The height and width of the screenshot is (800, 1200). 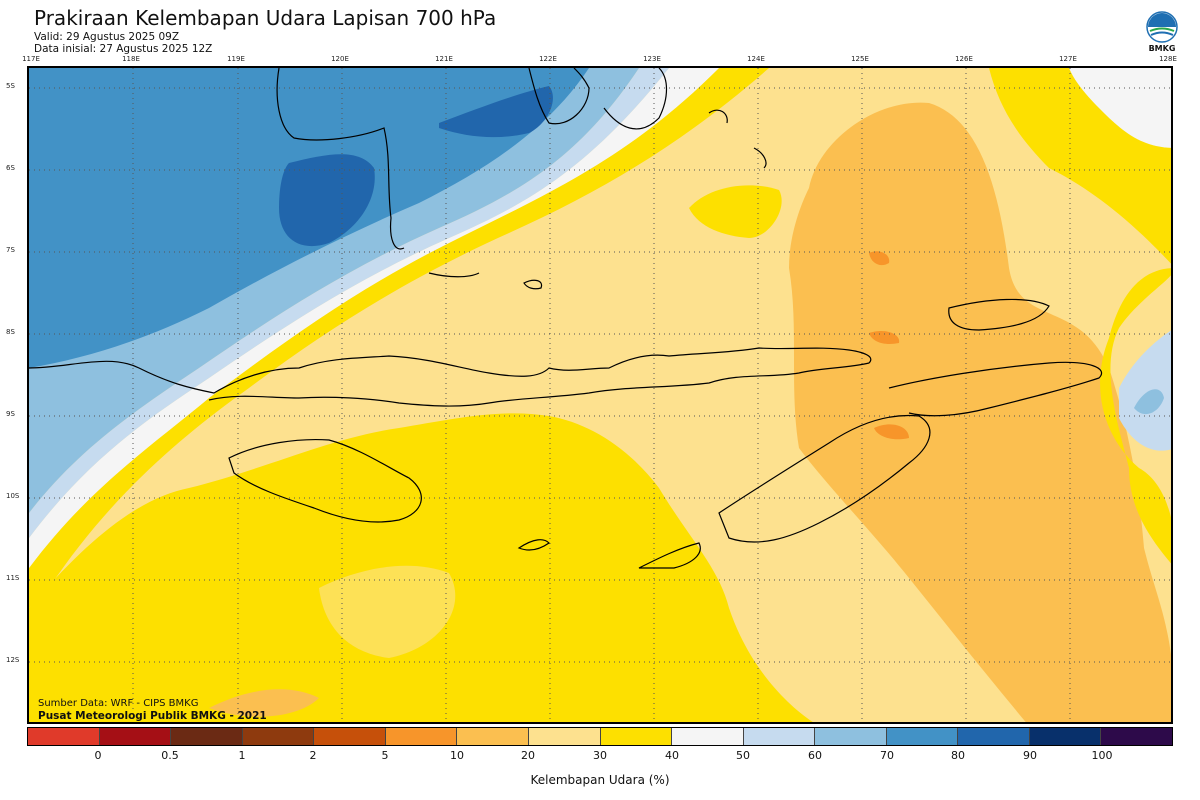 I want to click on init-time: Data inisial: 27 Agustus 2025 12Z, so click(x=123, y=49).